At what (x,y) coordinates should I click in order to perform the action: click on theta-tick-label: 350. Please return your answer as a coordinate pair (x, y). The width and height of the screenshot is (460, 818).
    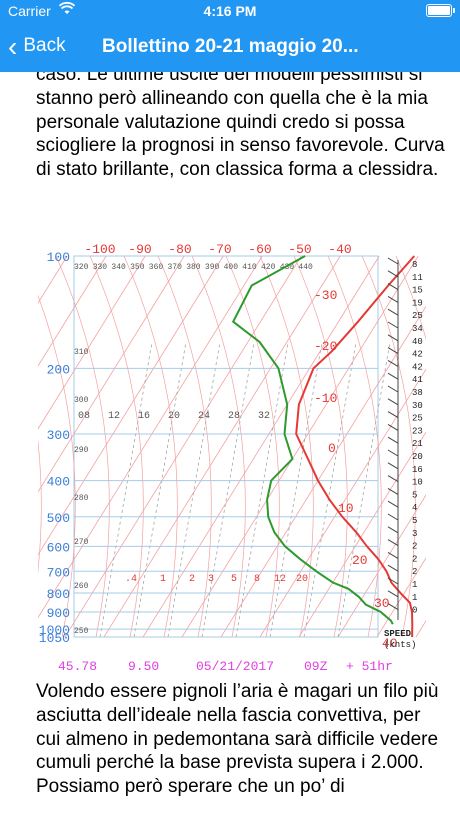
    Looking at the image, I should click on (137, 267).